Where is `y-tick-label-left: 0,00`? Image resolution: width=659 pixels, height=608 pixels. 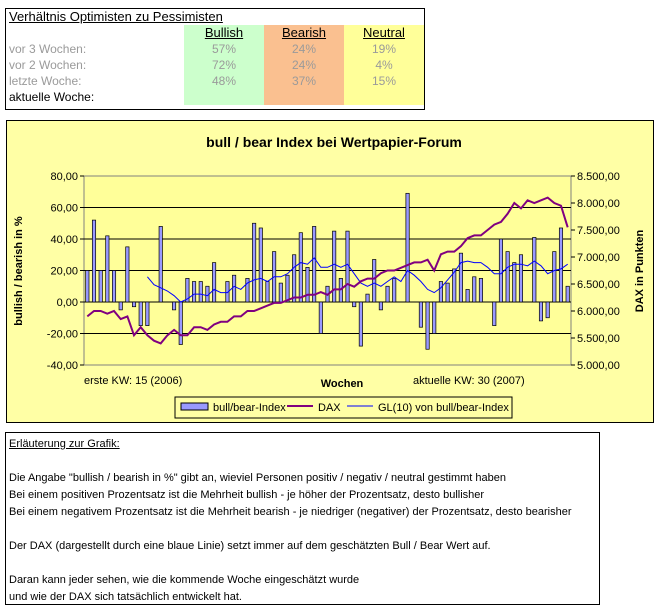 y-tick-label-left: 0,00 is located at coordinates (67, 303).